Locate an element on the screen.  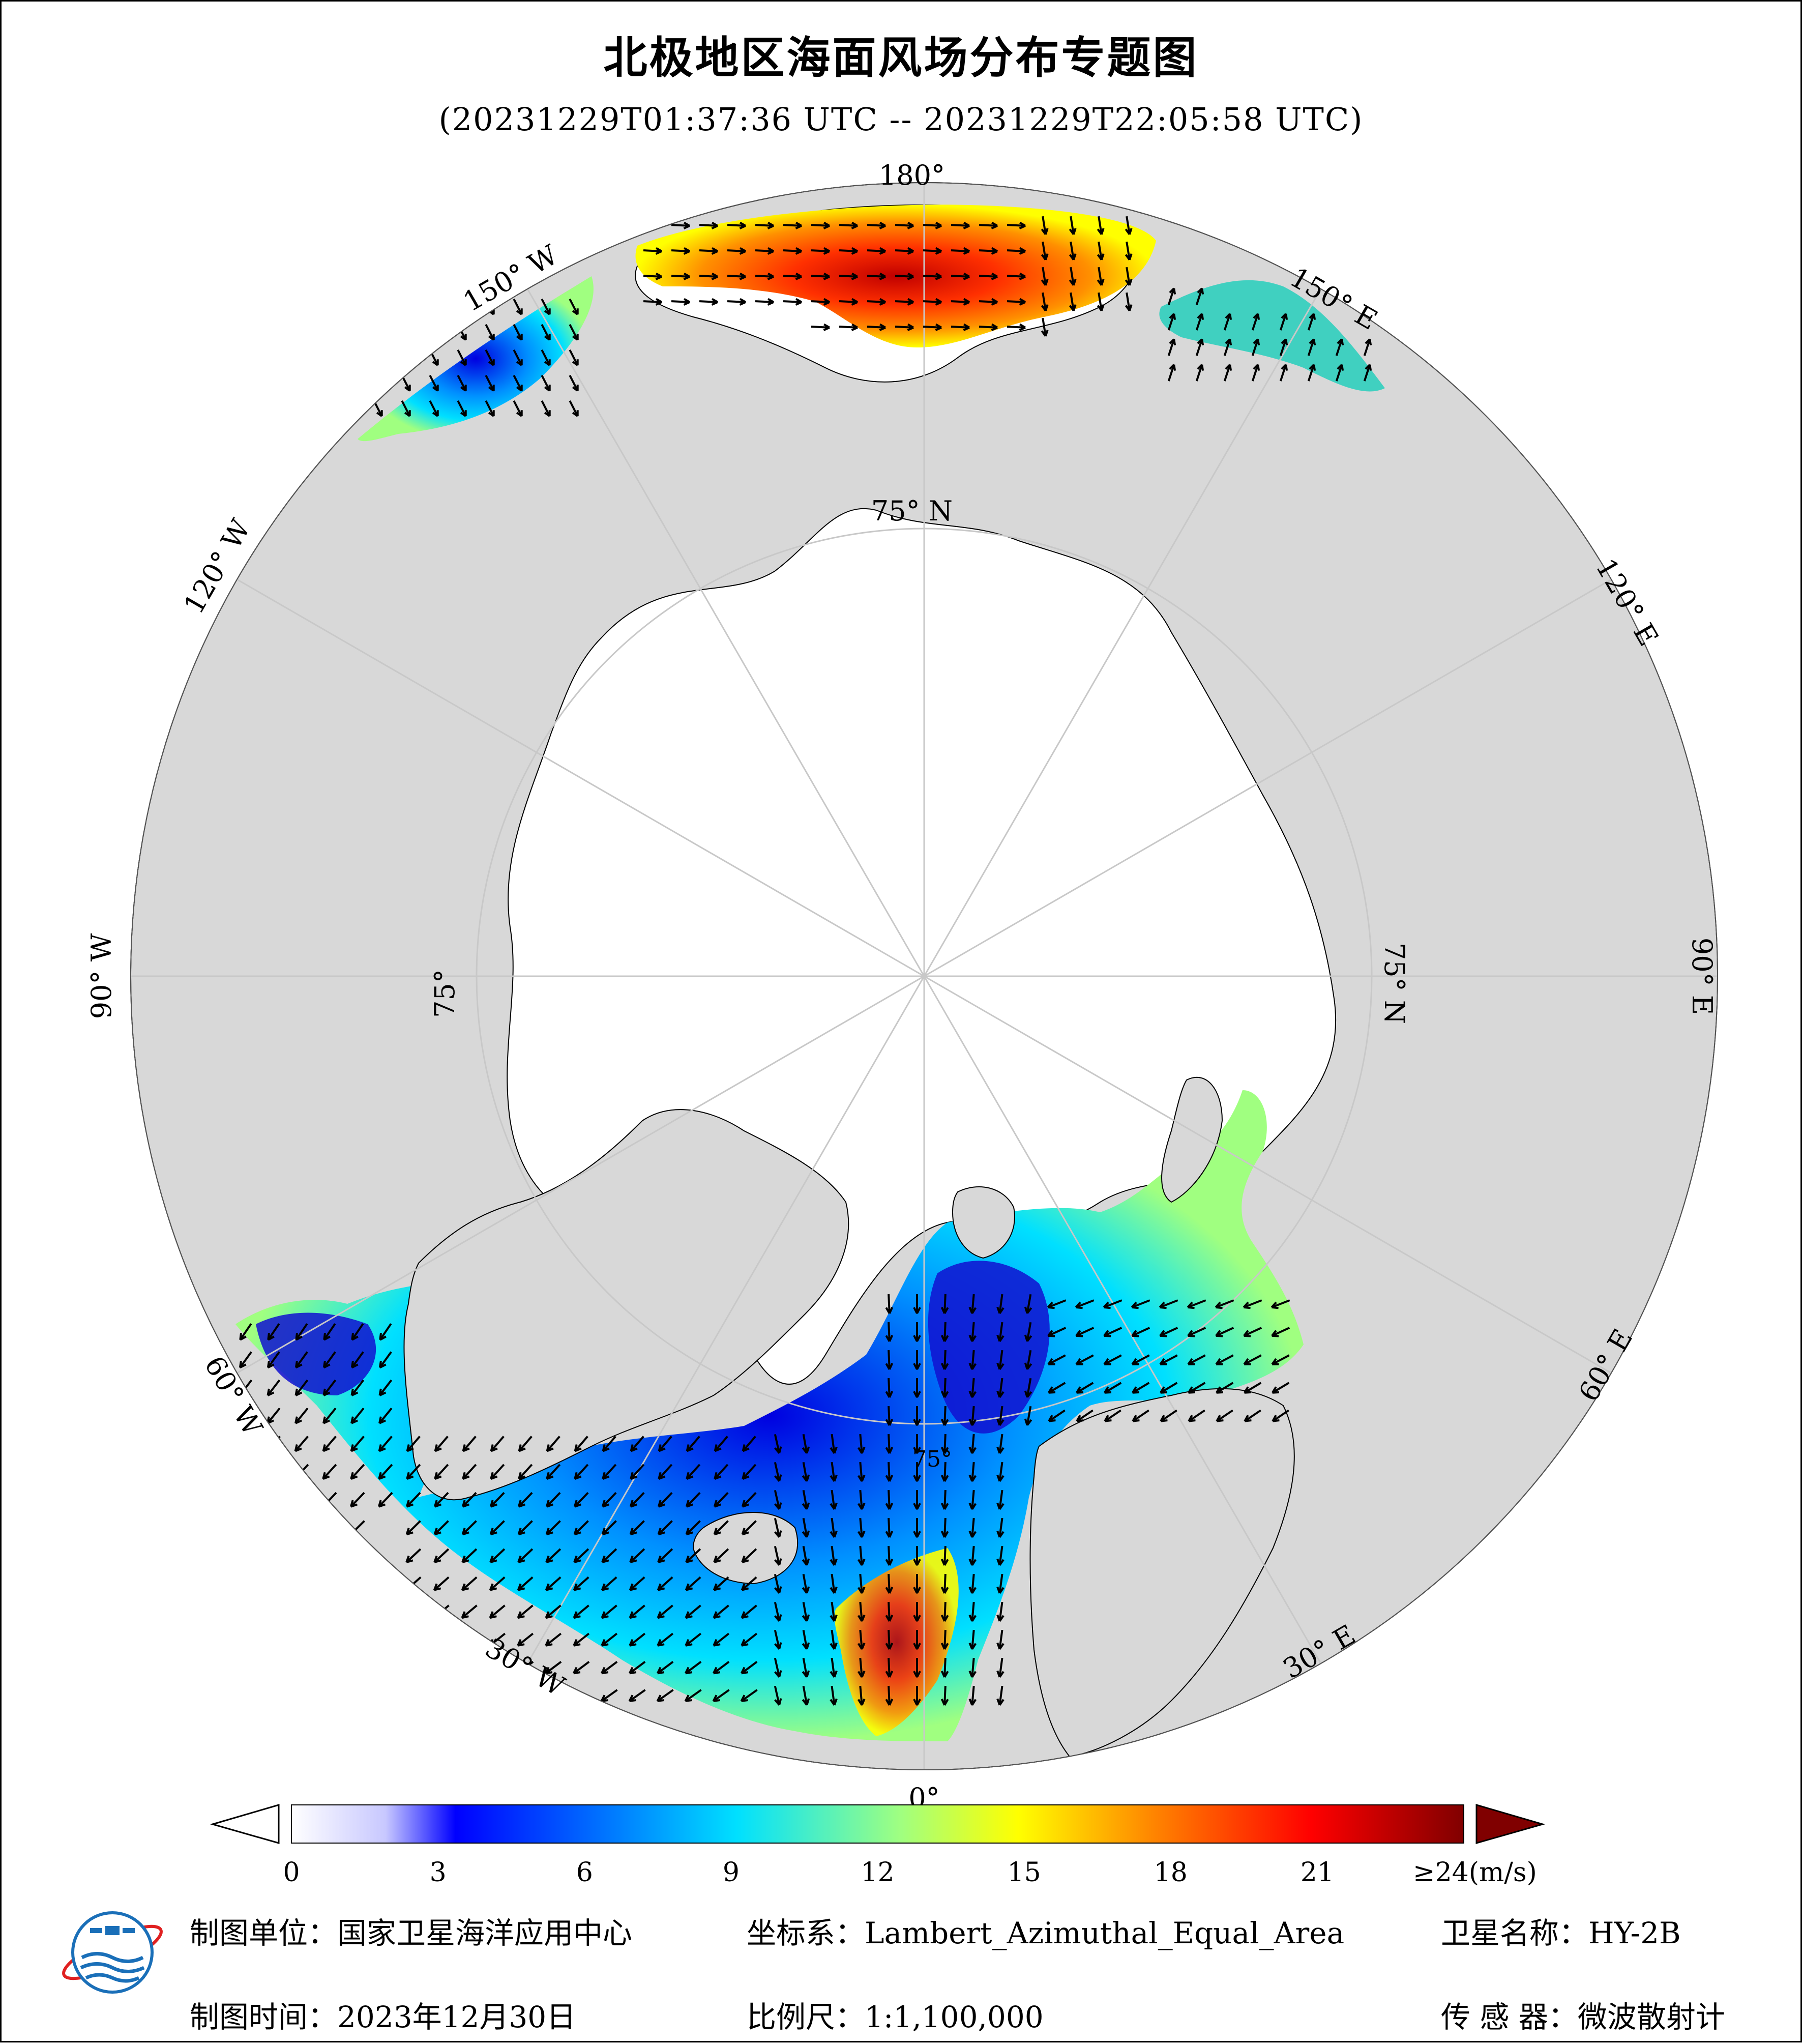
lat-label-top: 75° N is located at coordinates (912, 511).